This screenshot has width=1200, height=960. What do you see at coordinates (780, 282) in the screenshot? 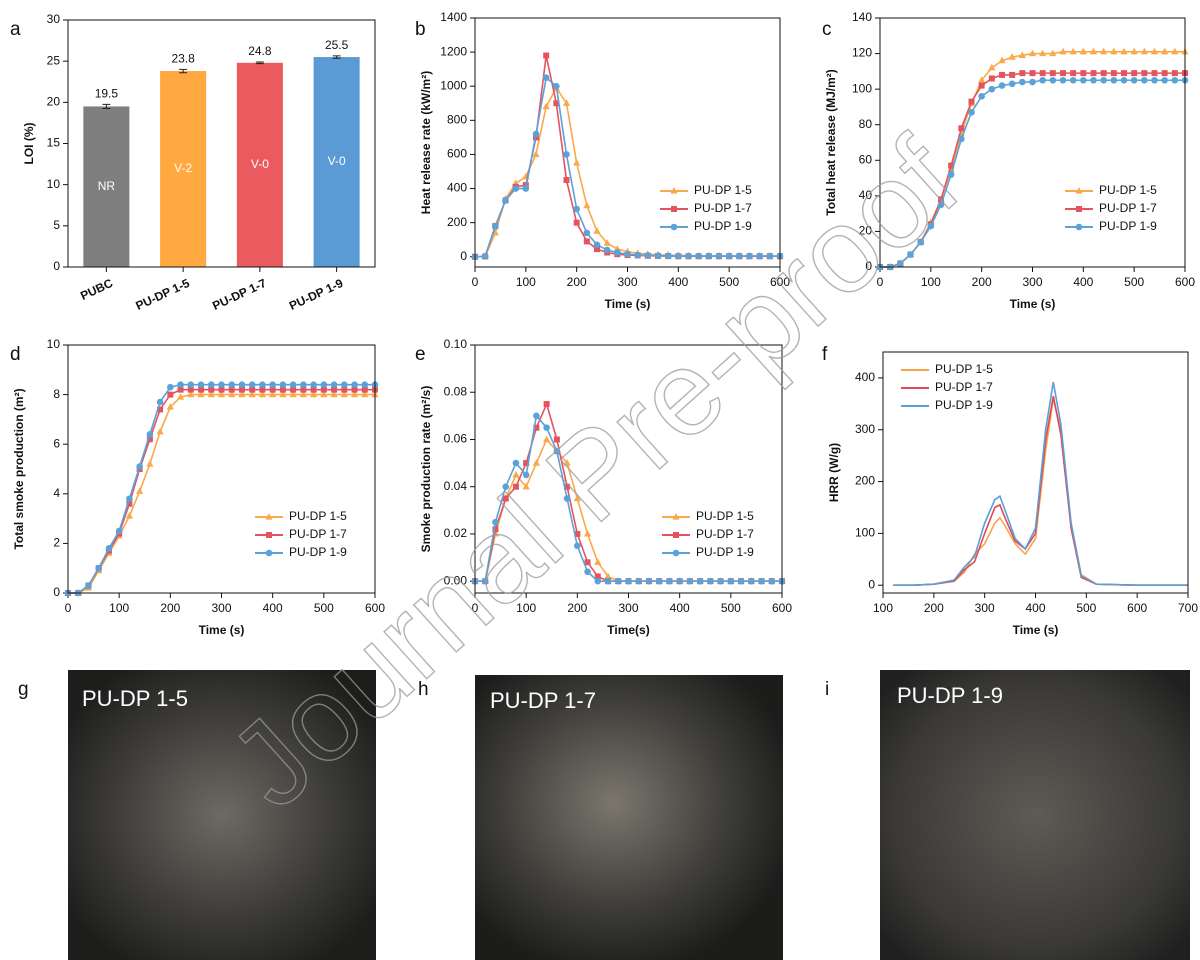
I see `x-tick-label: 600` at bounding box center [780, 282].